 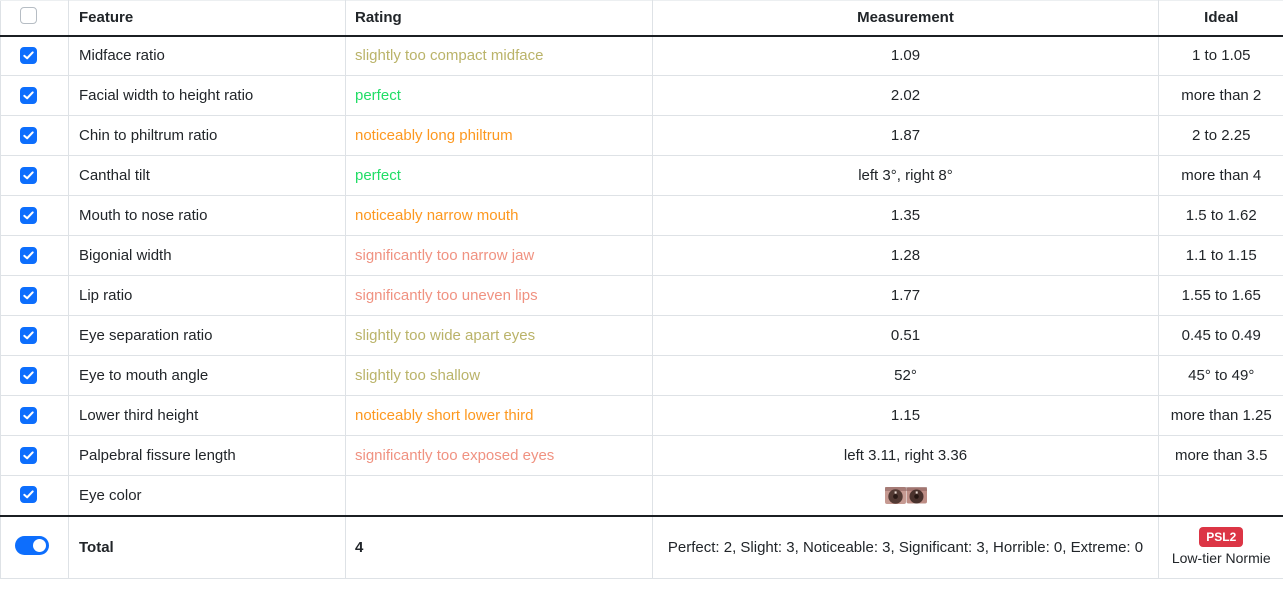 What do you see at coordinates (207, 95) in the screenshot?
I see `feature-name: Facial width to height ratio` at bounding box center [207, 95].